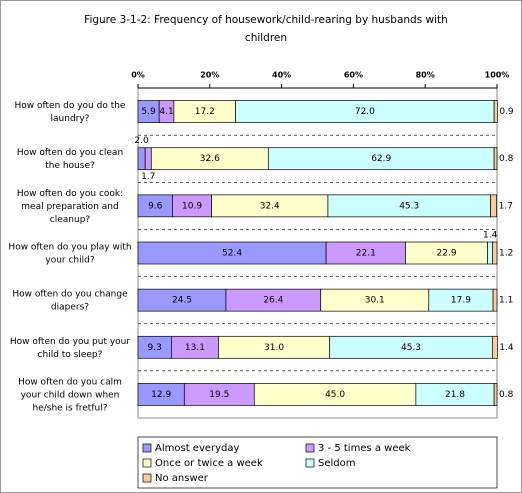 Image resolution: width=522 pixels, height=493 pixels. Describe the element at coordinates (69, 253) in the screenshot. I see `category-label: How often do you play with your child?` at that location.